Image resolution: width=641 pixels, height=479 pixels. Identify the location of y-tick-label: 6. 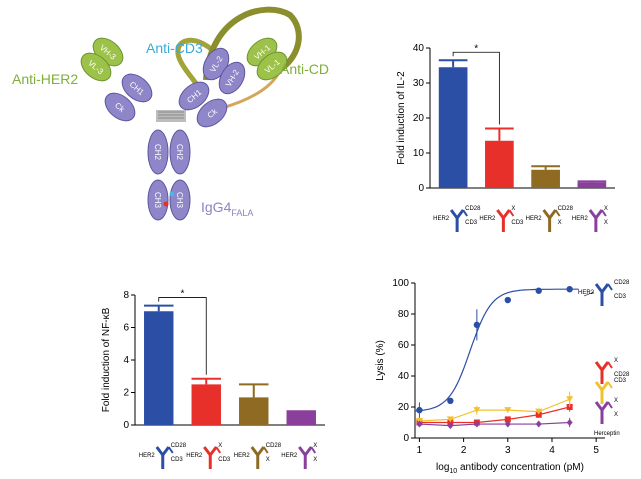
(126, 328).